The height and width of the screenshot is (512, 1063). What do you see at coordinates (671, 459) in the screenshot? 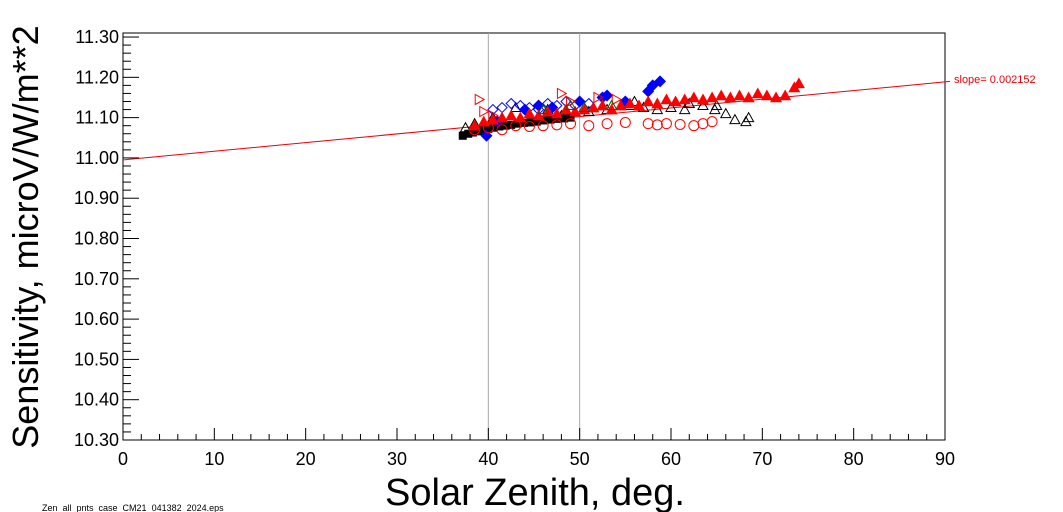
I see `x-tick-label: 60` at bounding box center [671, 459].